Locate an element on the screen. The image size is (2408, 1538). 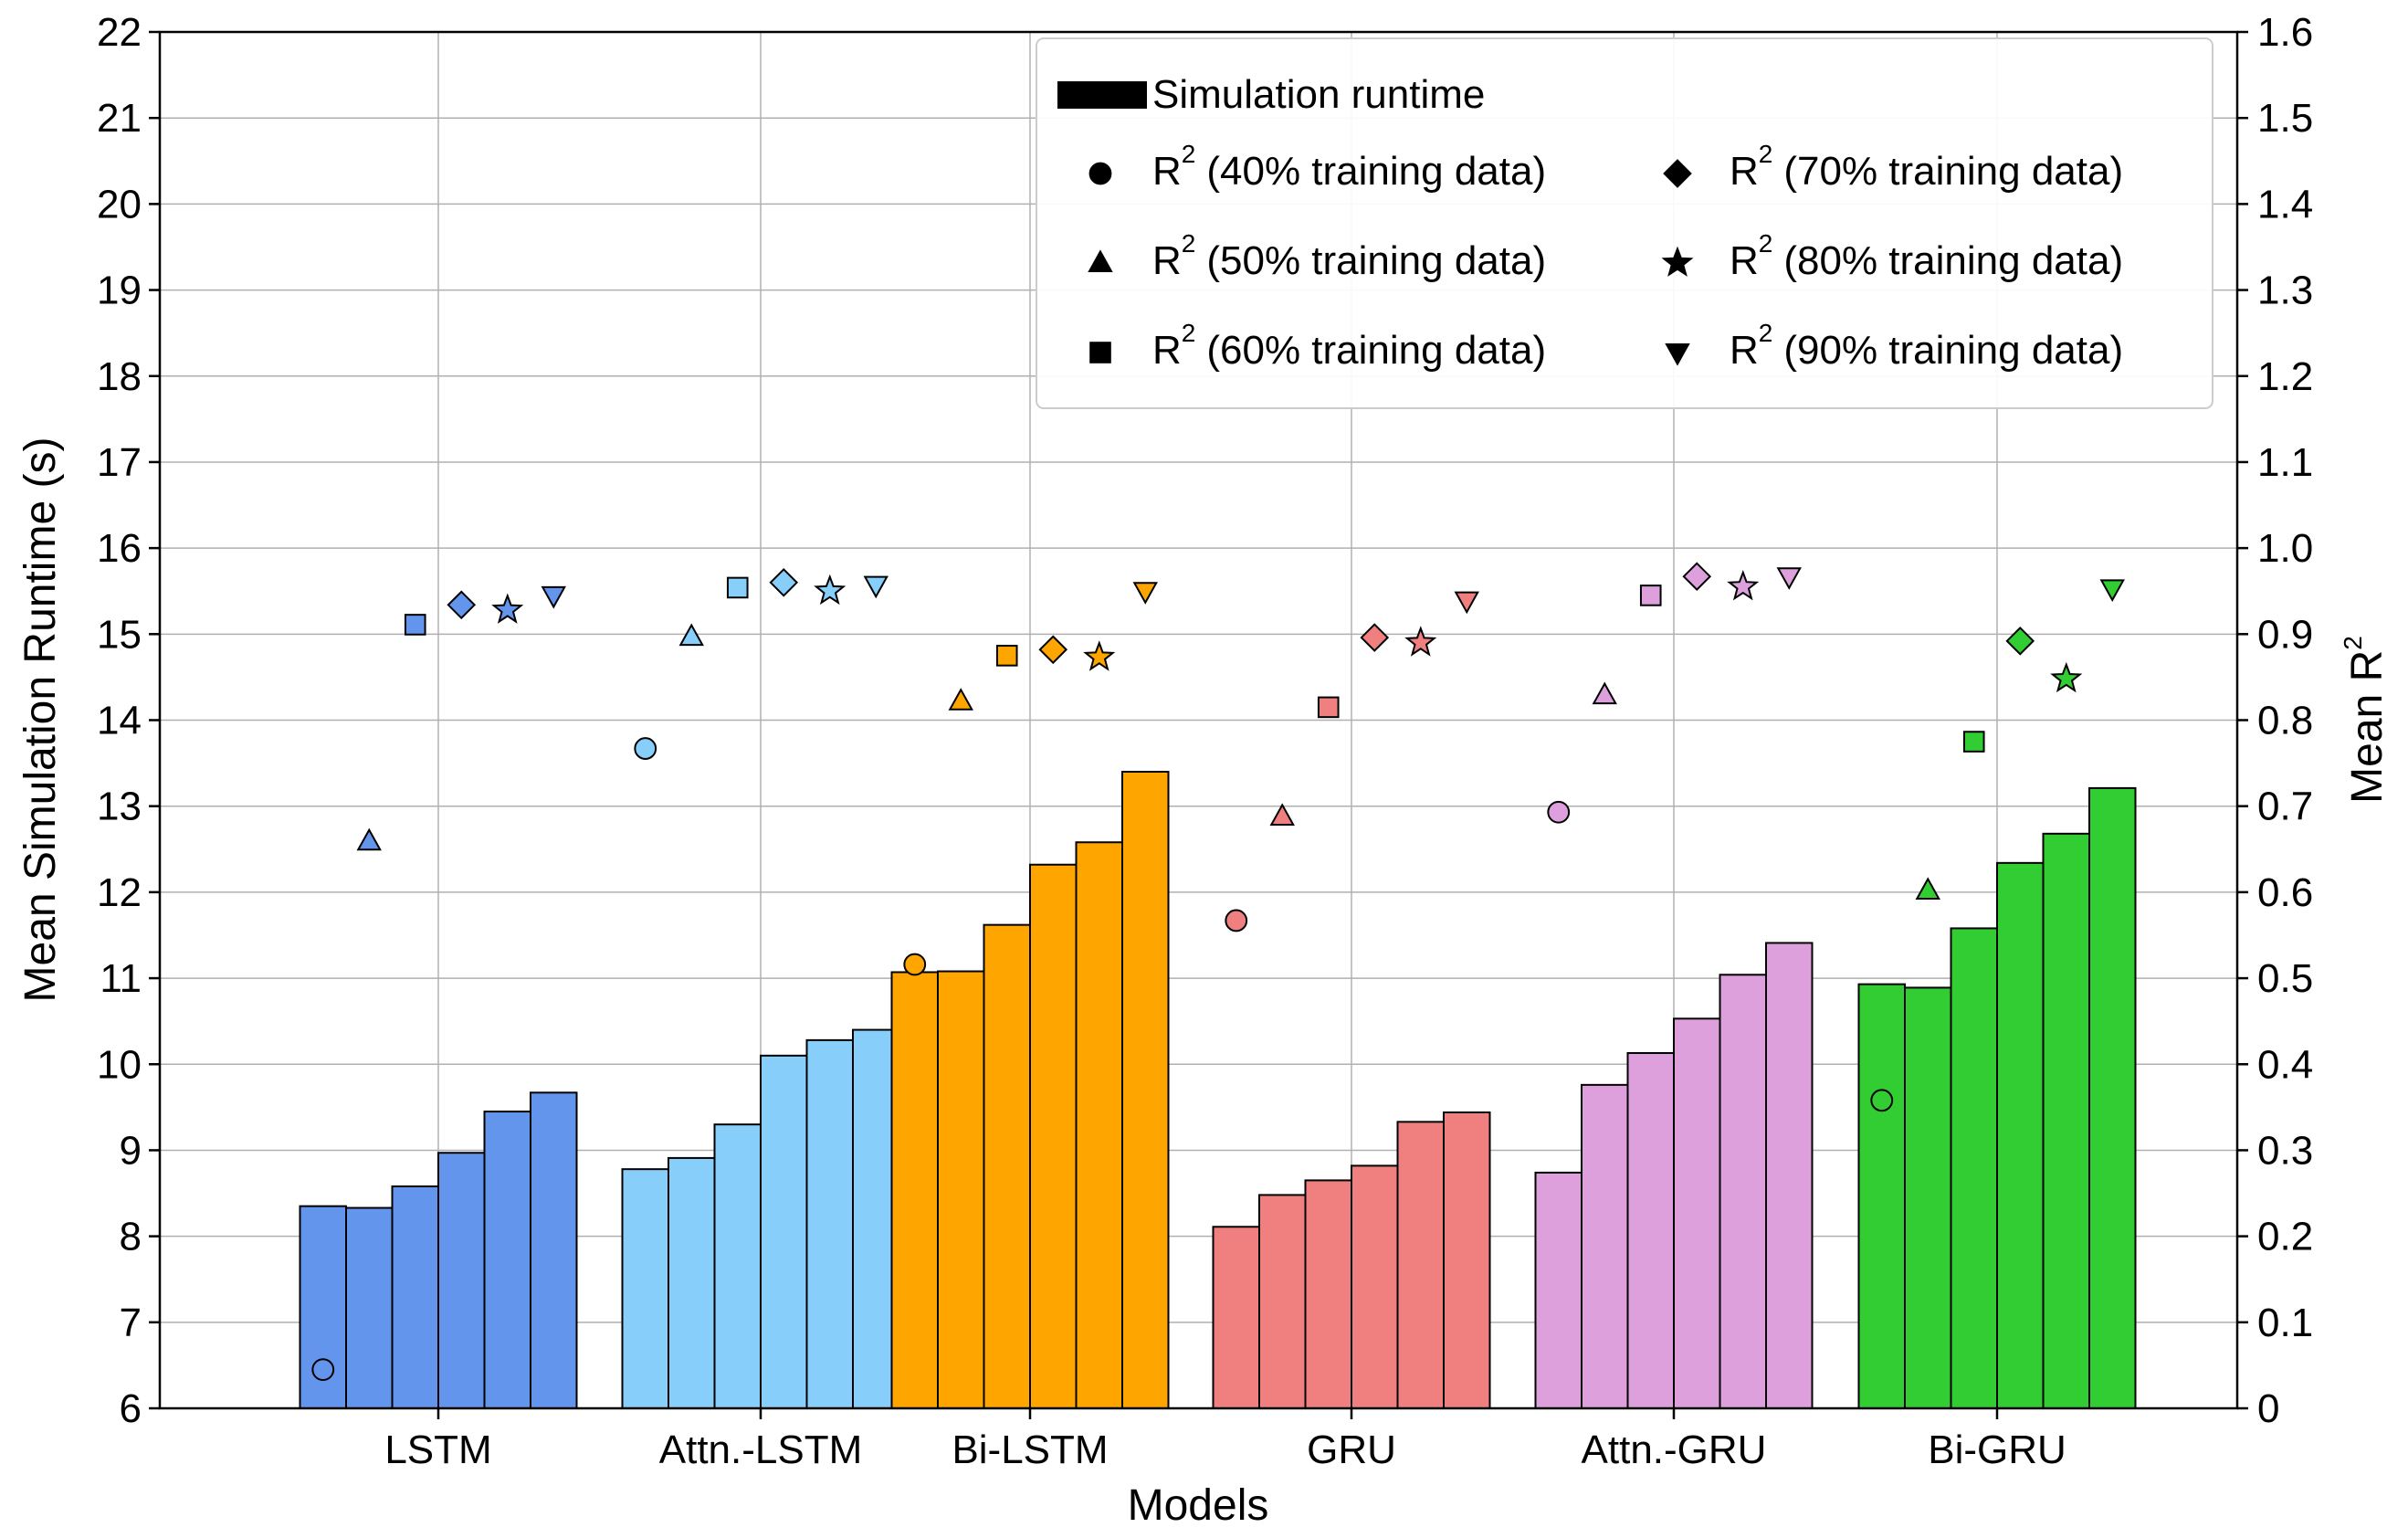
y2-tick-label: 1.1 is located at coordinates (2285, 463).